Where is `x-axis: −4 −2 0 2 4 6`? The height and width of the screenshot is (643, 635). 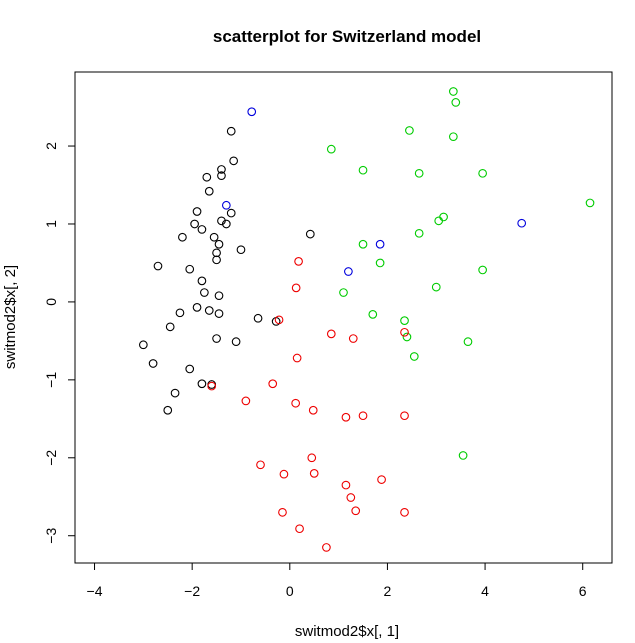 x-axis: −4 −2 0 2 4 6 is located at coordinates (340, 580).